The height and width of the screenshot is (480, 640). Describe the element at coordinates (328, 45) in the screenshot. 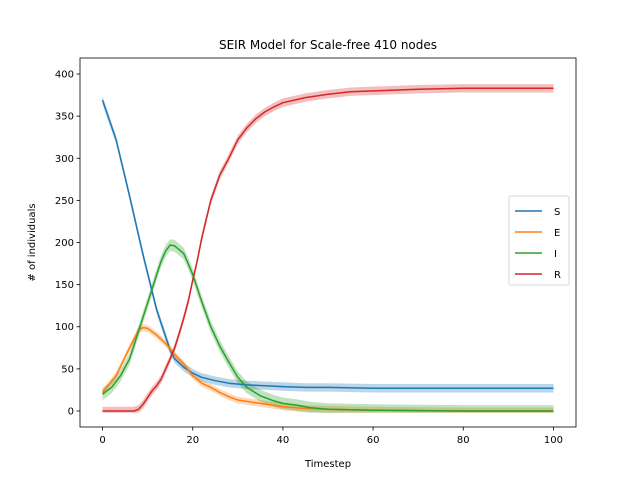

I see `chart-title: SEIR Model for Scale-free 410 nodes` at that location.